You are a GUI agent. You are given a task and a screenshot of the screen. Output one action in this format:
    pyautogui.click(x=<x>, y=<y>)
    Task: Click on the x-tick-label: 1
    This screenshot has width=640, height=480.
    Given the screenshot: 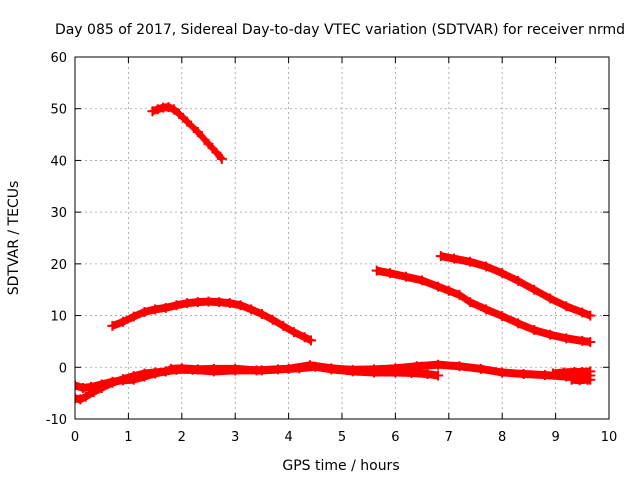 What is the action you would take?
    pyautogui.click(x=128, y=437)
    